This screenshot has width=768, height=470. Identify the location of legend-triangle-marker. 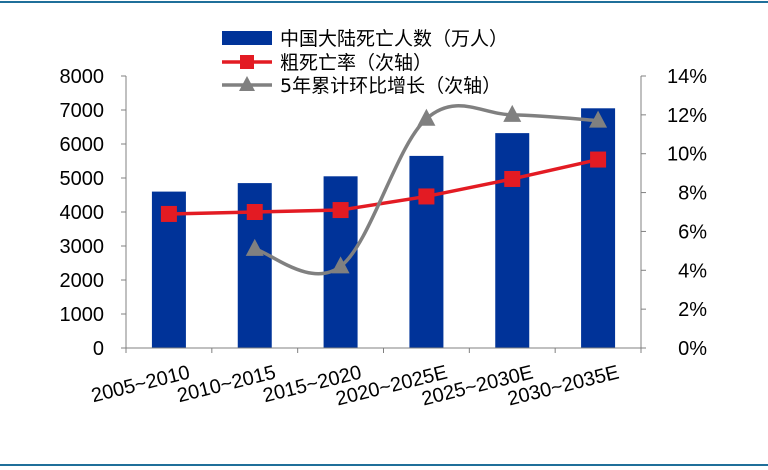
(247, 83).